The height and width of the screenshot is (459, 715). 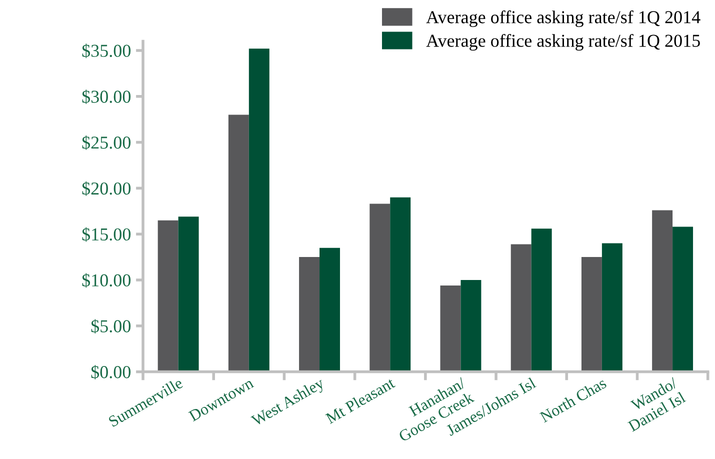 What do you see at coordinates (111, 326) in the screenshot?
I see `y-tick-label: $5.00` at bounding box center [111, 326].